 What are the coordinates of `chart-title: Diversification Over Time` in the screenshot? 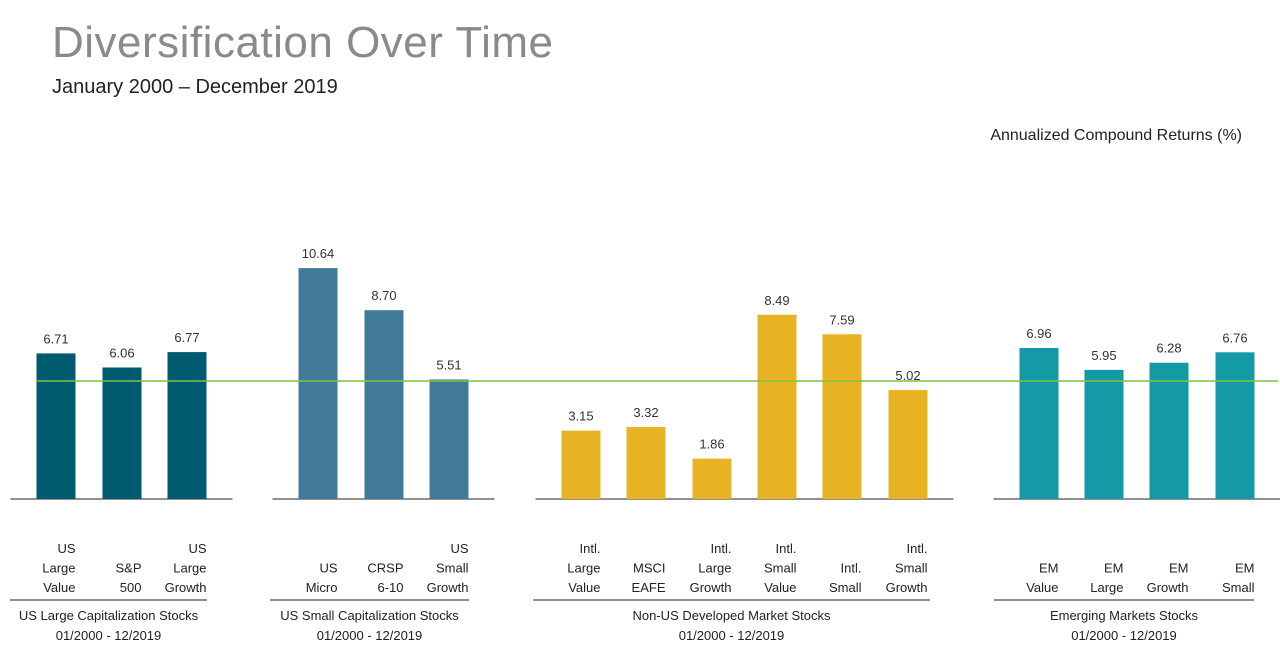 It's located at (303, 42).